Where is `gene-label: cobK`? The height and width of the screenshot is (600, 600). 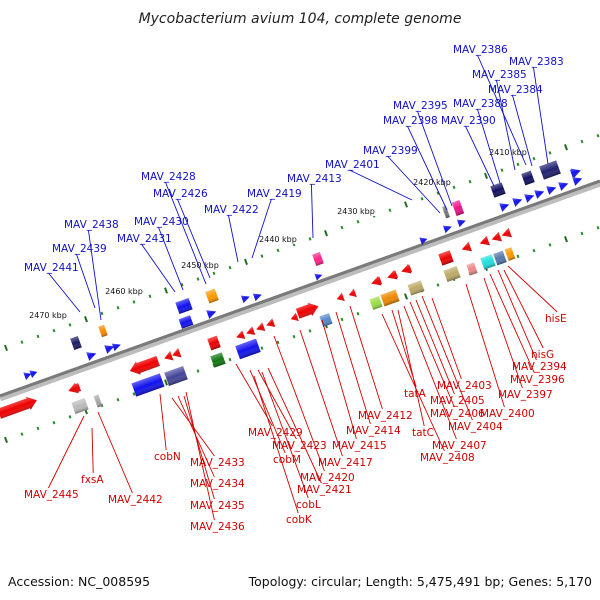
gene-label: cobK is located at coordinates (299, 520).